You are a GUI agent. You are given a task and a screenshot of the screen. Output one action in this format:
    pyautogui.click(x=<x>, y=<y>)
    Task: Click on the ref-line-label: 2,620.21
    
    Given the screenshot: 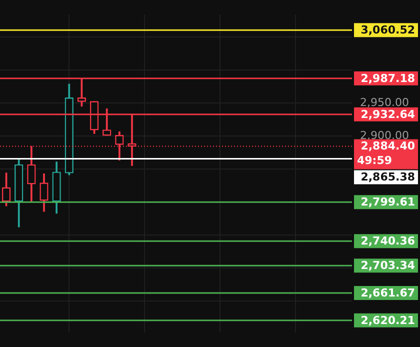 What is the action you would take?
    pyautogui.click(x=387, y=320)
    